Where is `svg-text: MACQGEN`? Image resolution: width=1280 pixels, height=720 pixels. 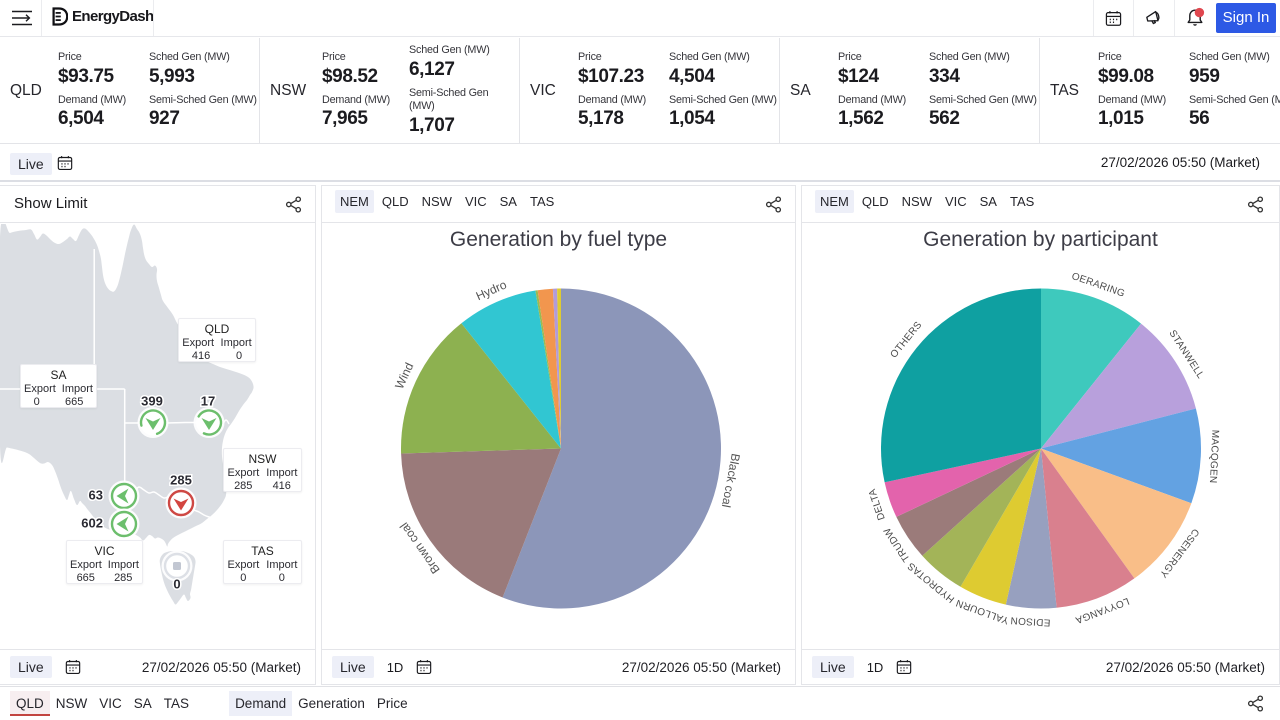
svg-text: MACQGEN is located at coordinates (1214, 456).